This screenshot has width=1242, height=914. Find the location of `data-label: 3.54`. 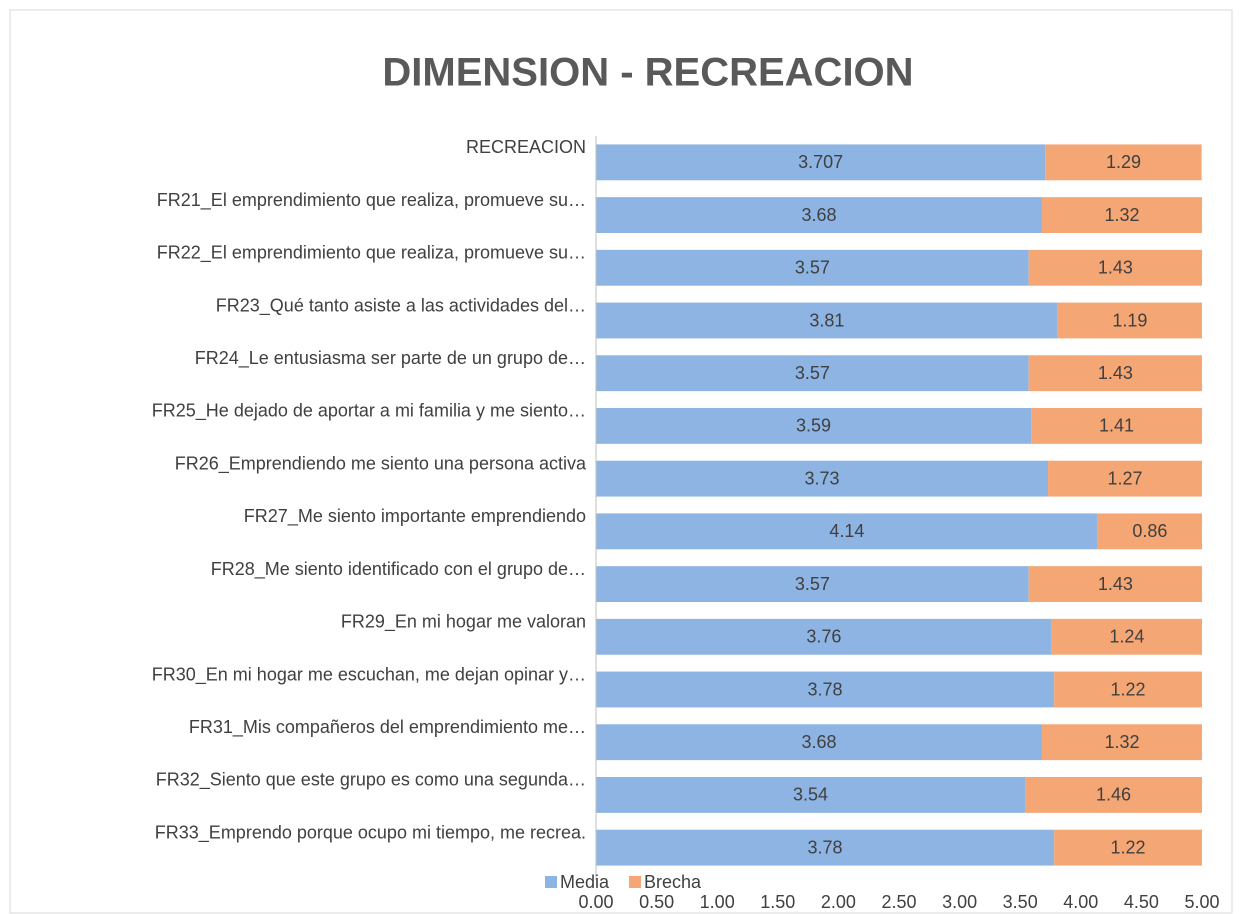

data-label: 3.54 is located at coordinates (810, 795).